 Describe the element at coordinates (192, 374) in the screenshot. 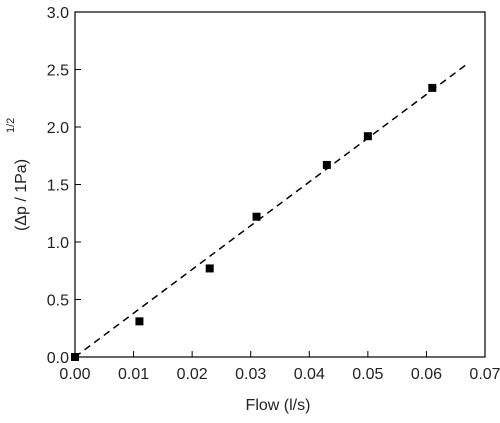

I see `x-tick-label: 0.02` at that location.